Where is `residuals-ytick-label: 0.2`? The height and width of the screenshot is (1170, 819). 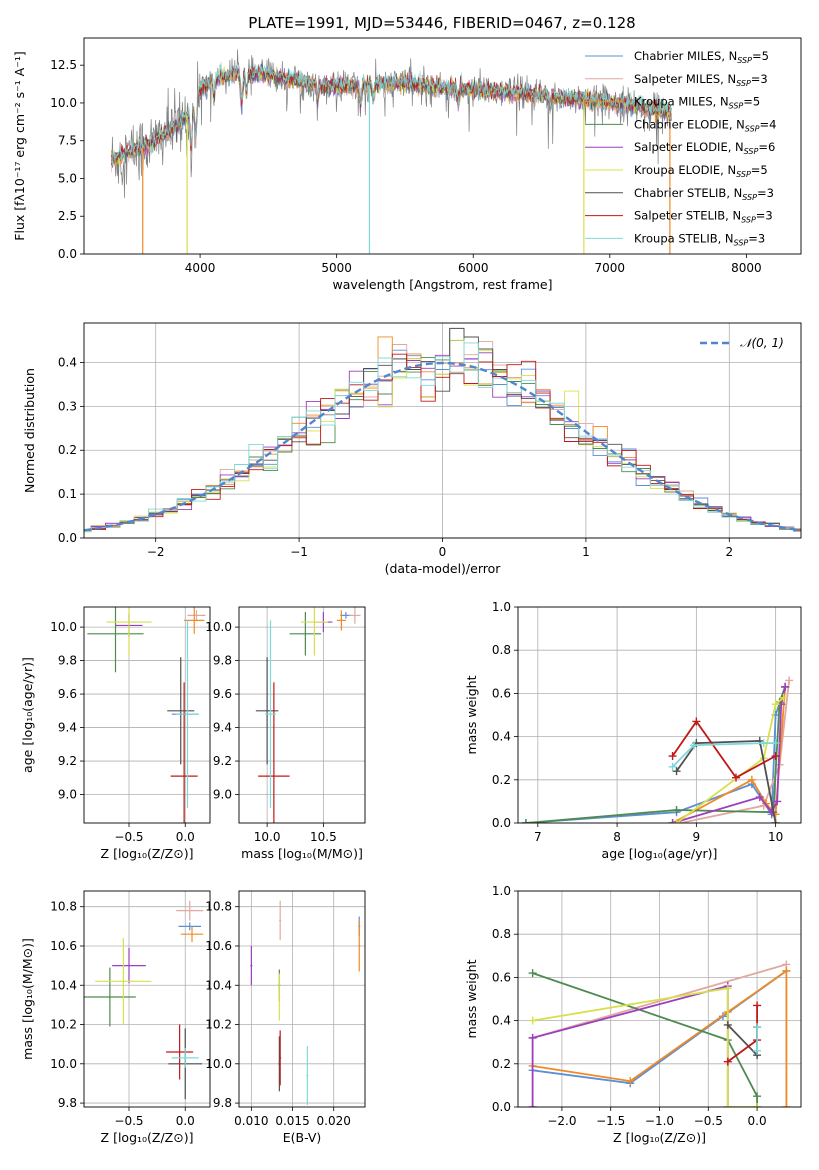 residuals-ytick-label: 0.2 is located at coordinates (67, 450).